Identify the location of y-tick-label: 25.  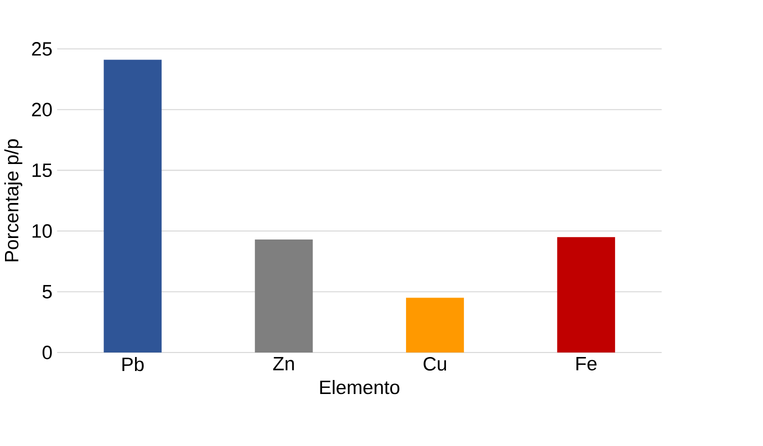
(42, 49).